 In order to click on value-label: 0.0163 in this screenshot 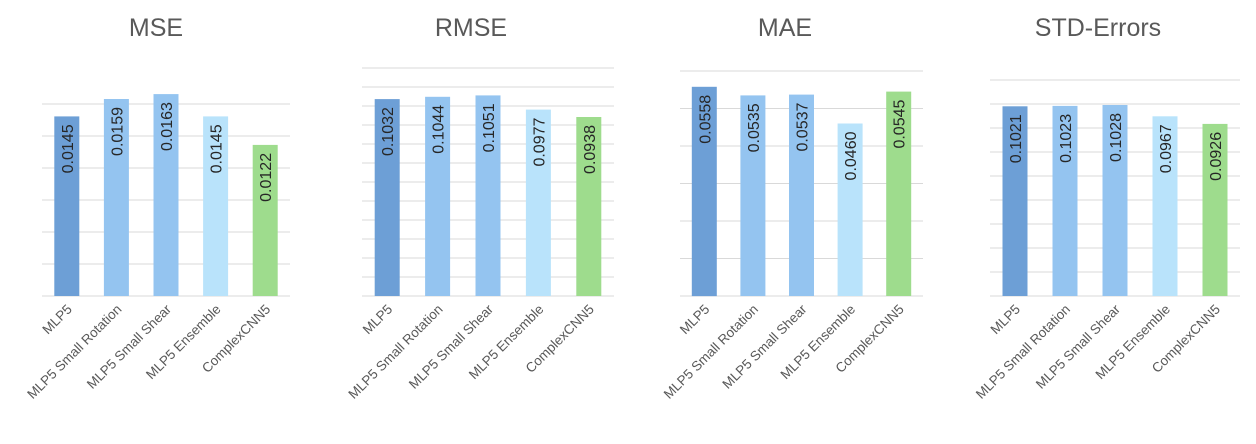, I will do `click(167, 126)`.